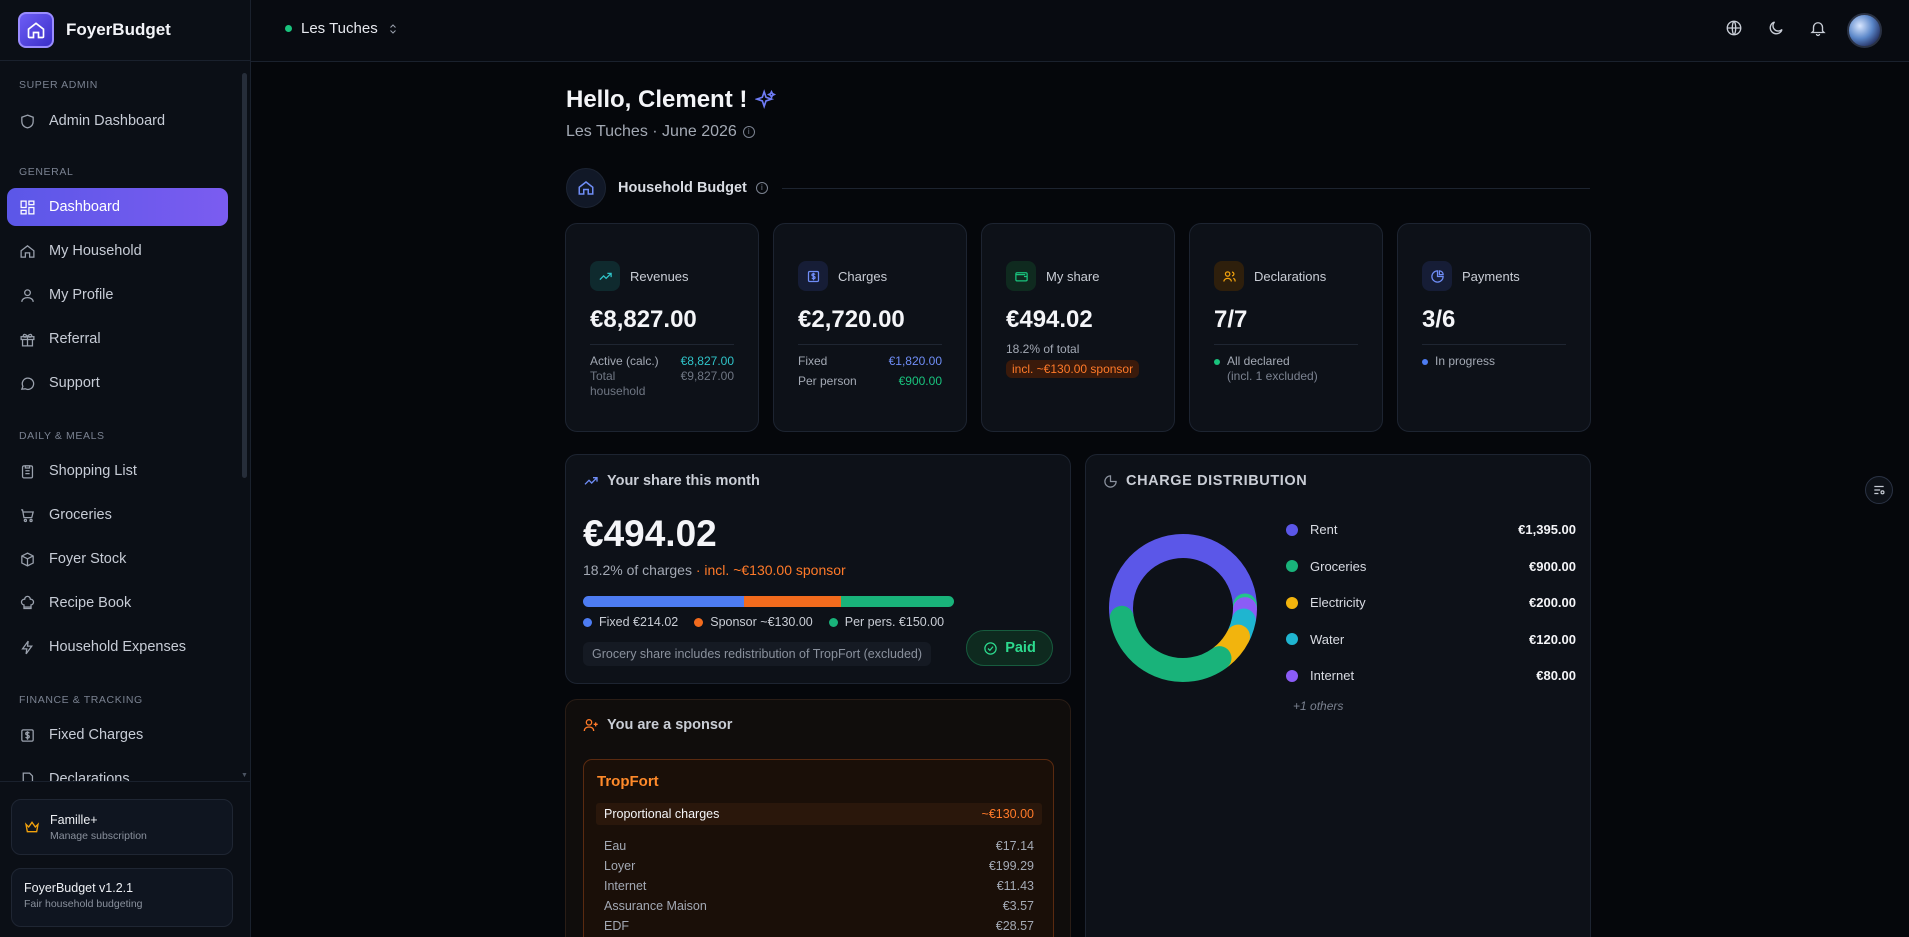 The height and width of the screenshot is (937, 1909). I want to click on list-filter-icon, so click(1879, 490).